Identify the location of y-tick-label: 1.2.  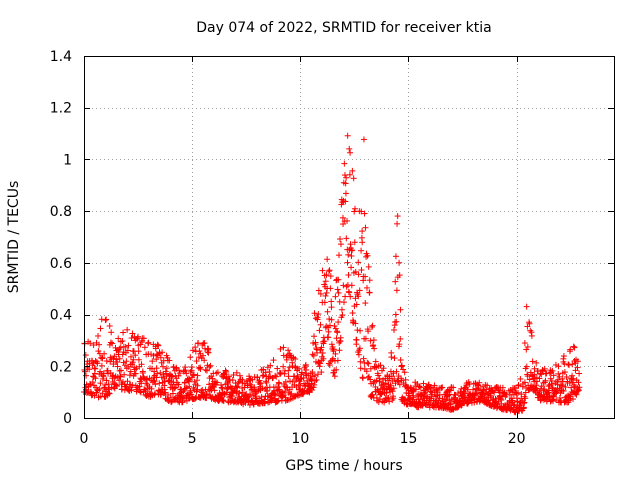
(61, 109).